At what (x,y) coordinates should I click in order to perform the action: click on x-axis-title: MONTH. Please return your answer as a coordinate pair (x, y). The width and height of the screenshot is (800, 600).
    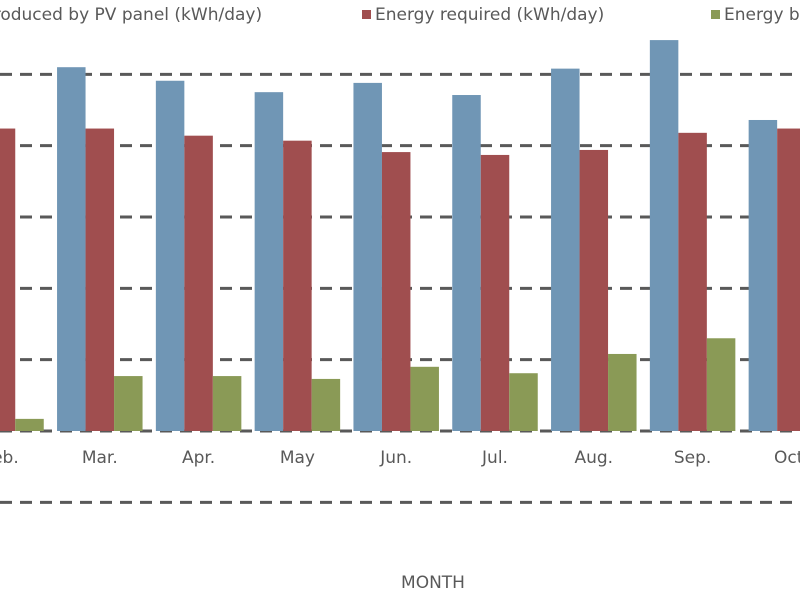
    Looking at the image, I should click on (433, 583).